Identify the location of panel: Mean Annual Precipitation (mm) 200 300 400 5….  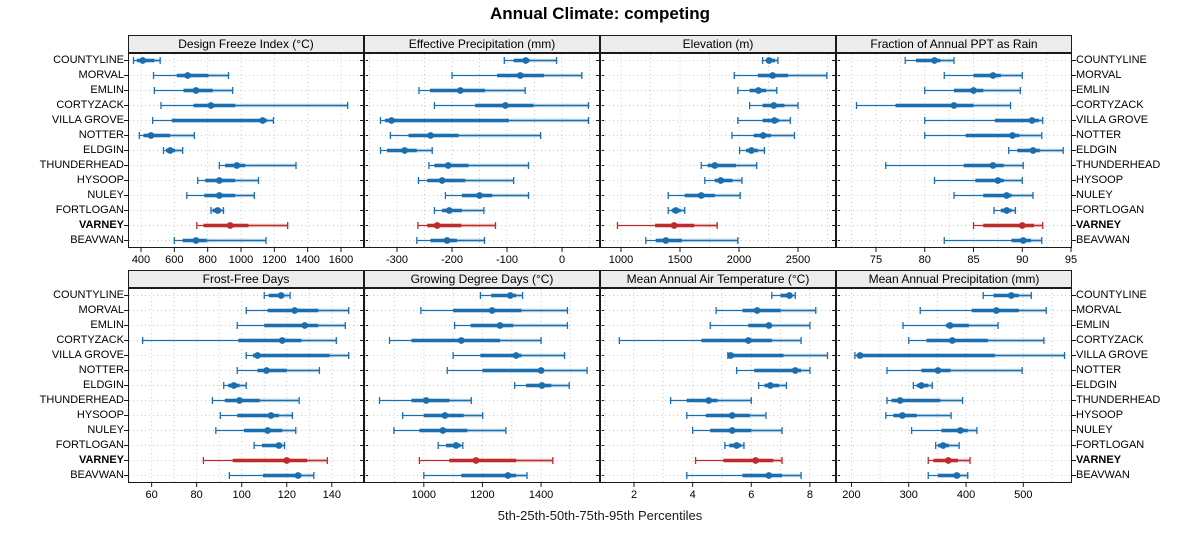
(954, 385).